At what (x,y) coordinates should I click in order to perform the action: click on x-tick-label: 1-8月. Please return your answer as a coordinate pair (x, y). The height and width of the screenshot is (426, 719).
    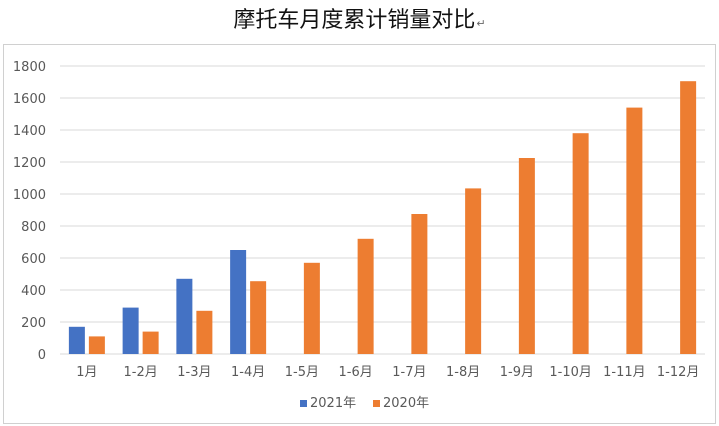
    Looking at the image, I should click on (463, 372).